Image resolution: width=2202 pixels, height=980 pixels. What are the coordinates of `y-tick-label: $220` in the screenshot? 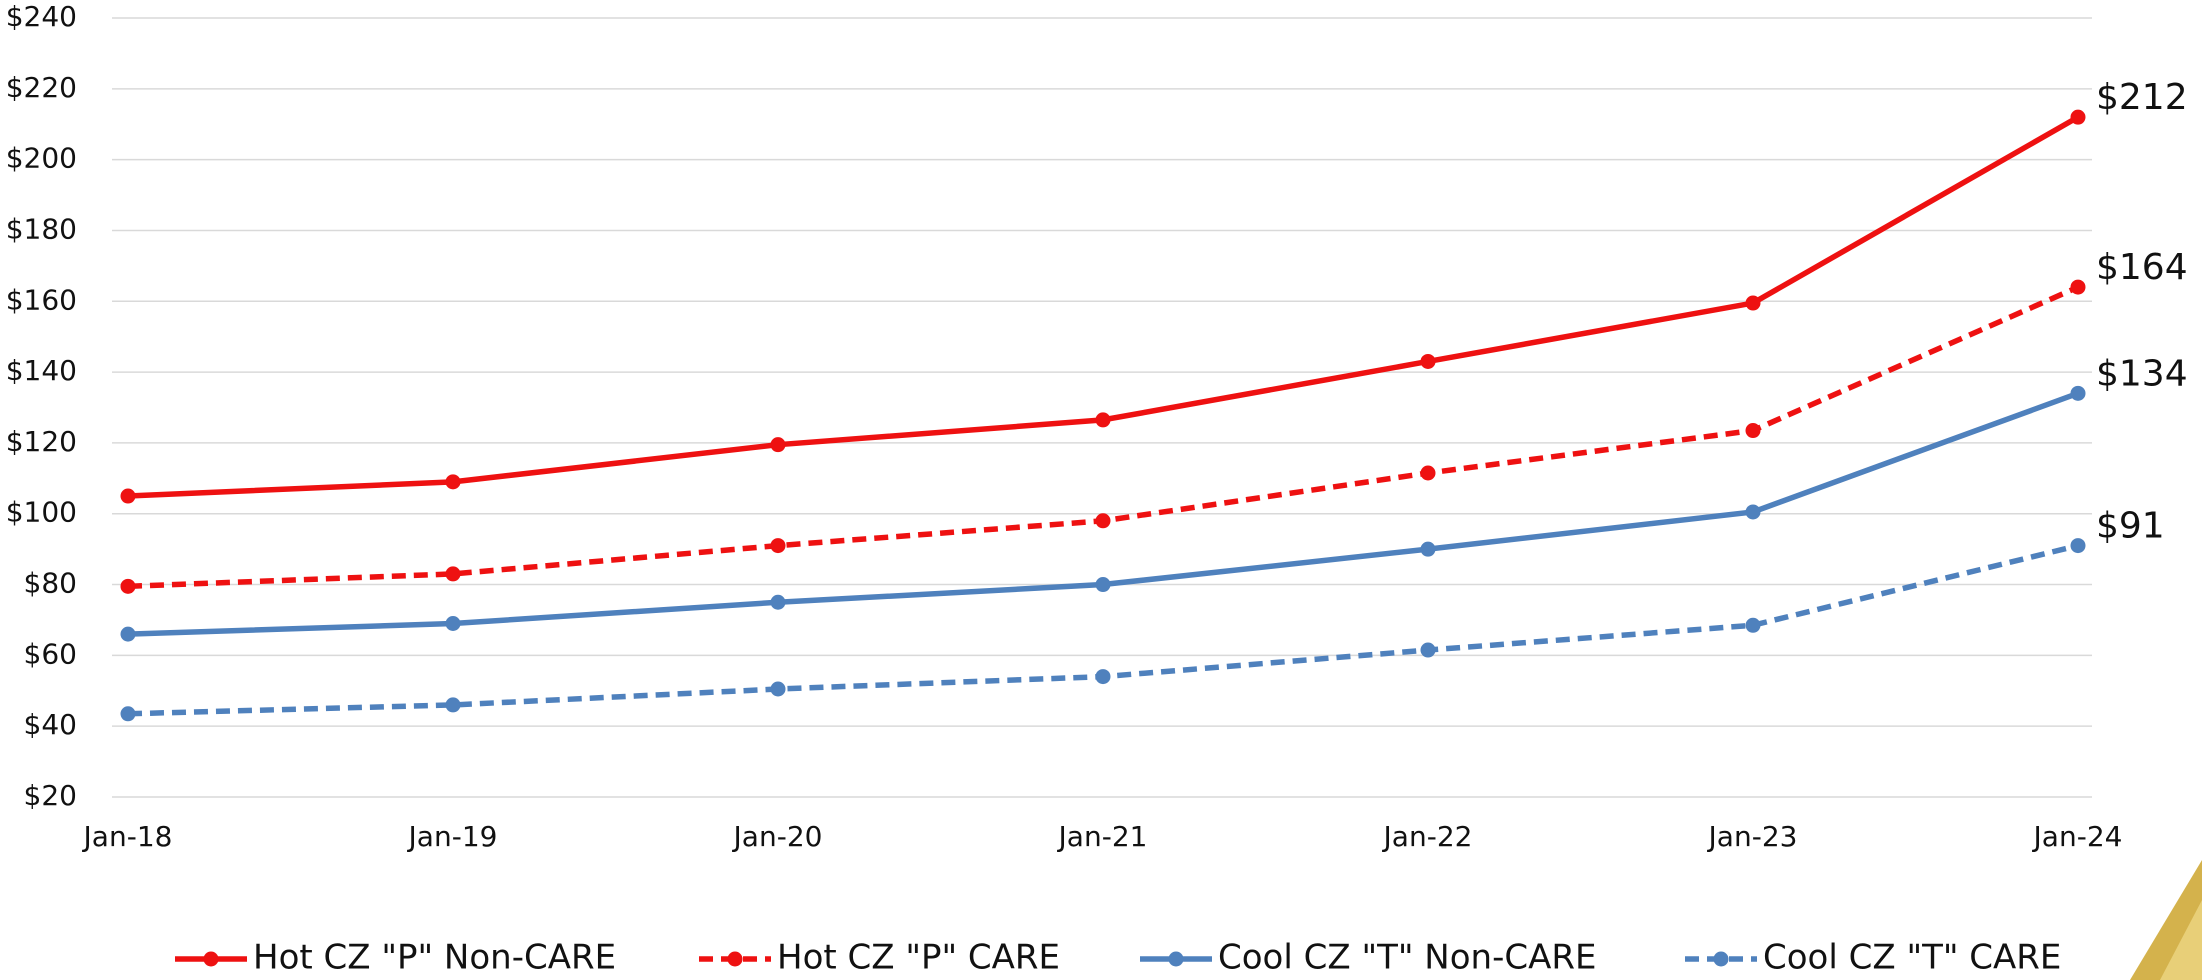 It's located at (41, 87).